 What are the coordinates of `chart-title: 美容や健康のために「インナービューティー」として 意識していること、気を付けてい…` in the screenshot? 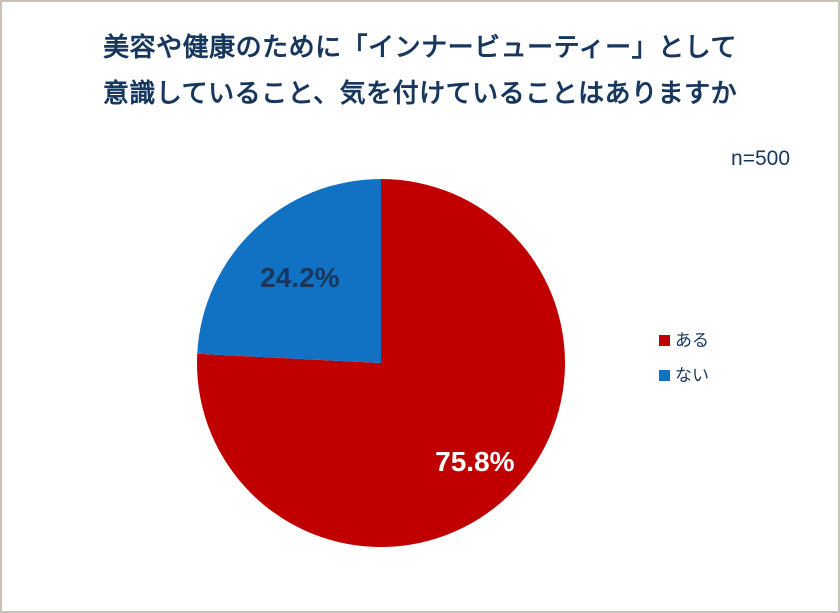 It's located at (420, 70).